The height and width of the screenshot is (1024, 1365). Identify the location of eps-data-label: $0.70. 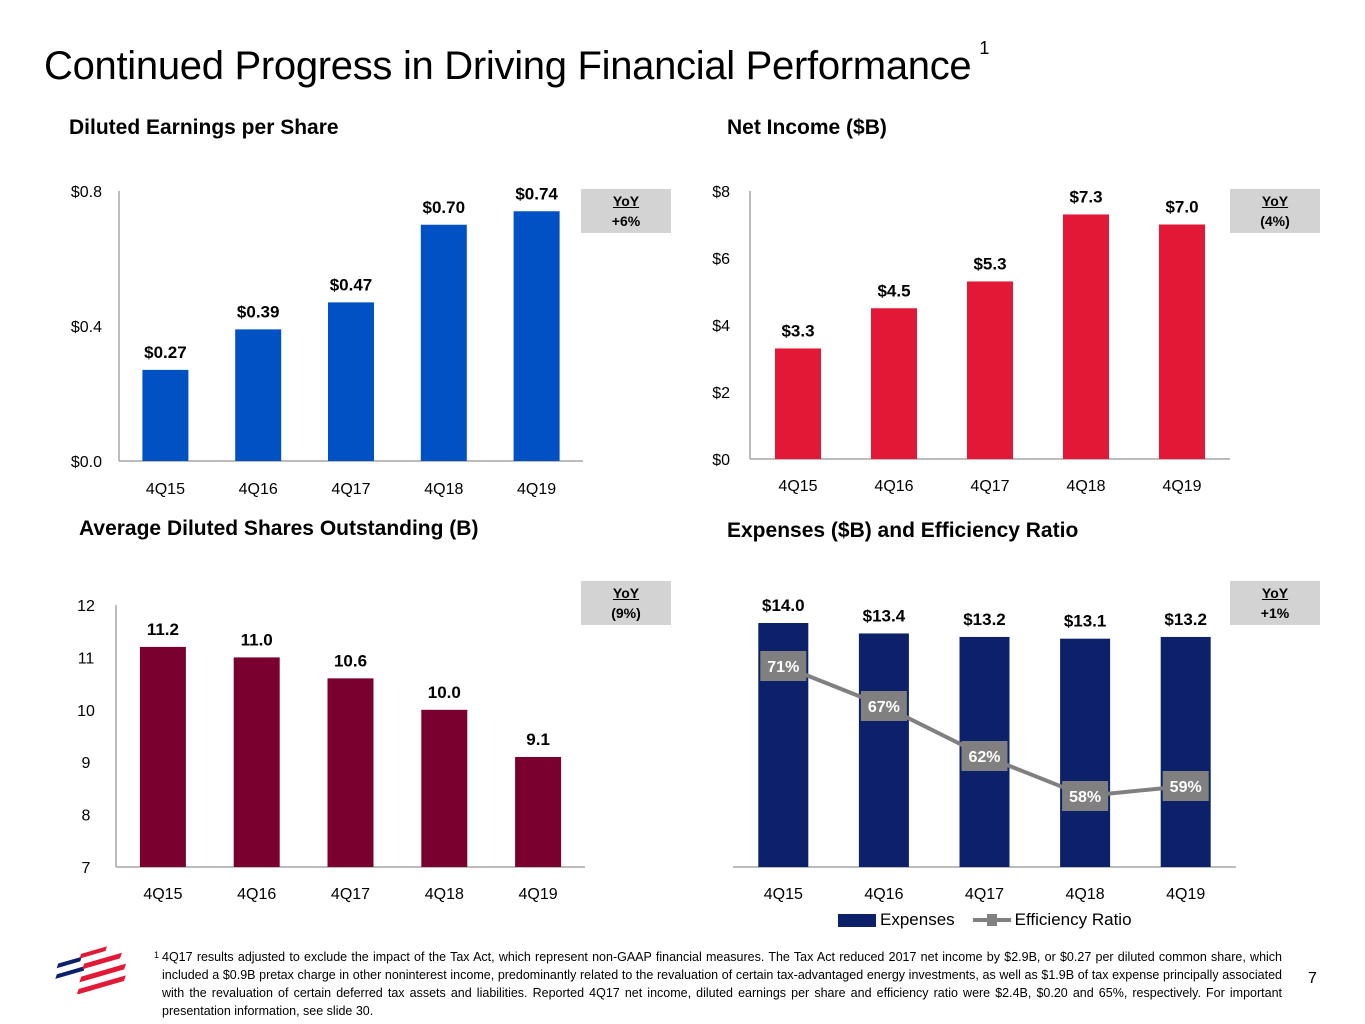
(444, 207).